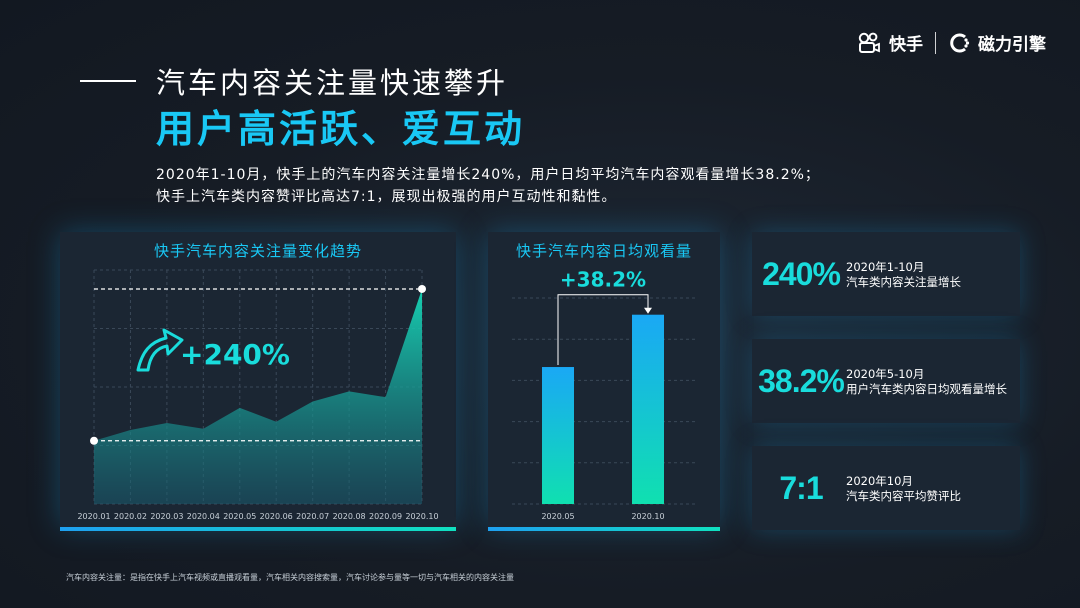  What do you see at coordinates (108, 81) in the screenshot?
I see `title-dash` at bounding box center [108, 81].